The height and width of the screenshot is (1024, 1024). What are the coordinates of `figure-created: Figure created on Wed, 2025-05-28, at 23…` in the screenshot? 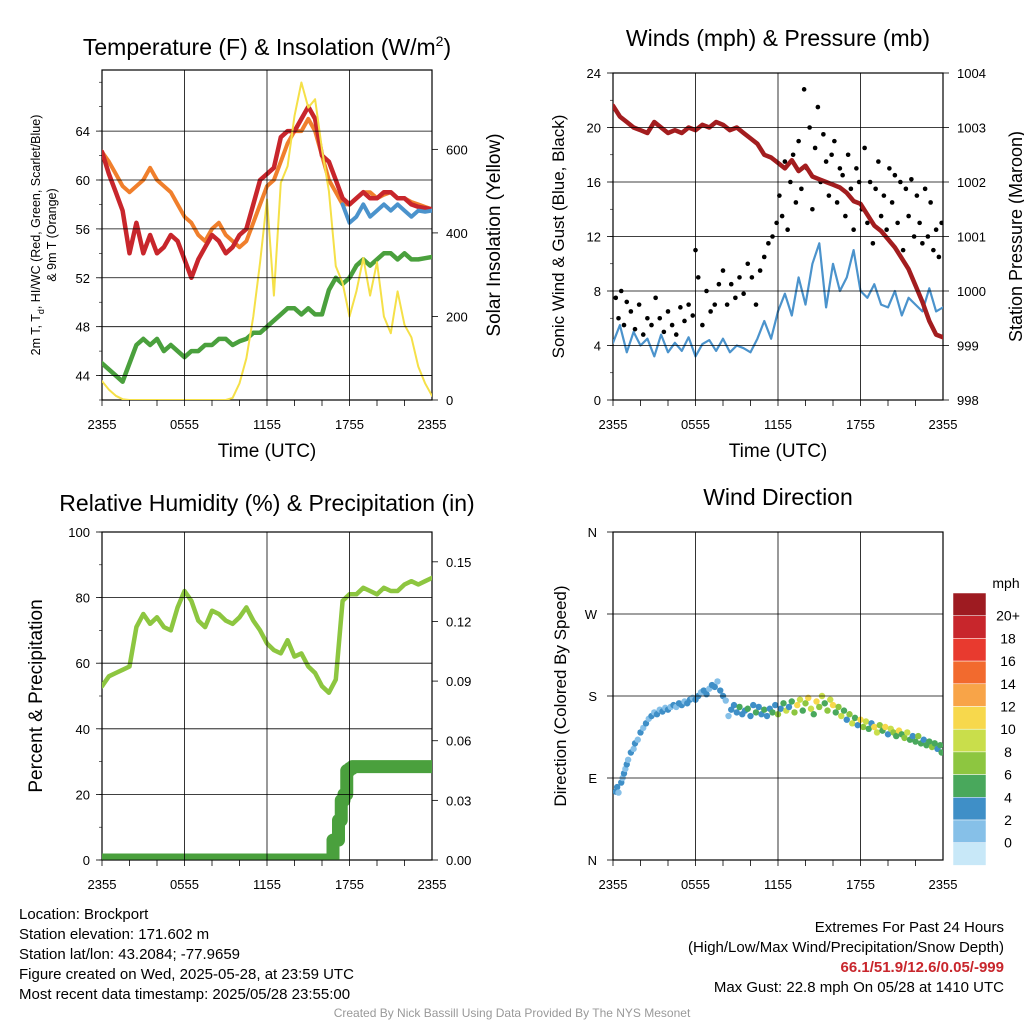 It's located at (186, 974).